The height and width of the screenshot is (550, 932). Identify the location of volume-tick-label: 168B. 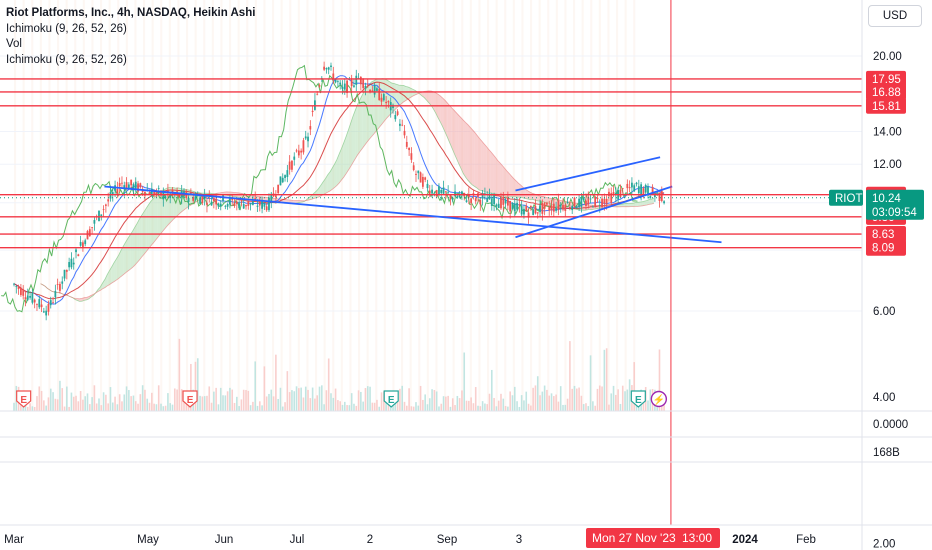
(886, 453).